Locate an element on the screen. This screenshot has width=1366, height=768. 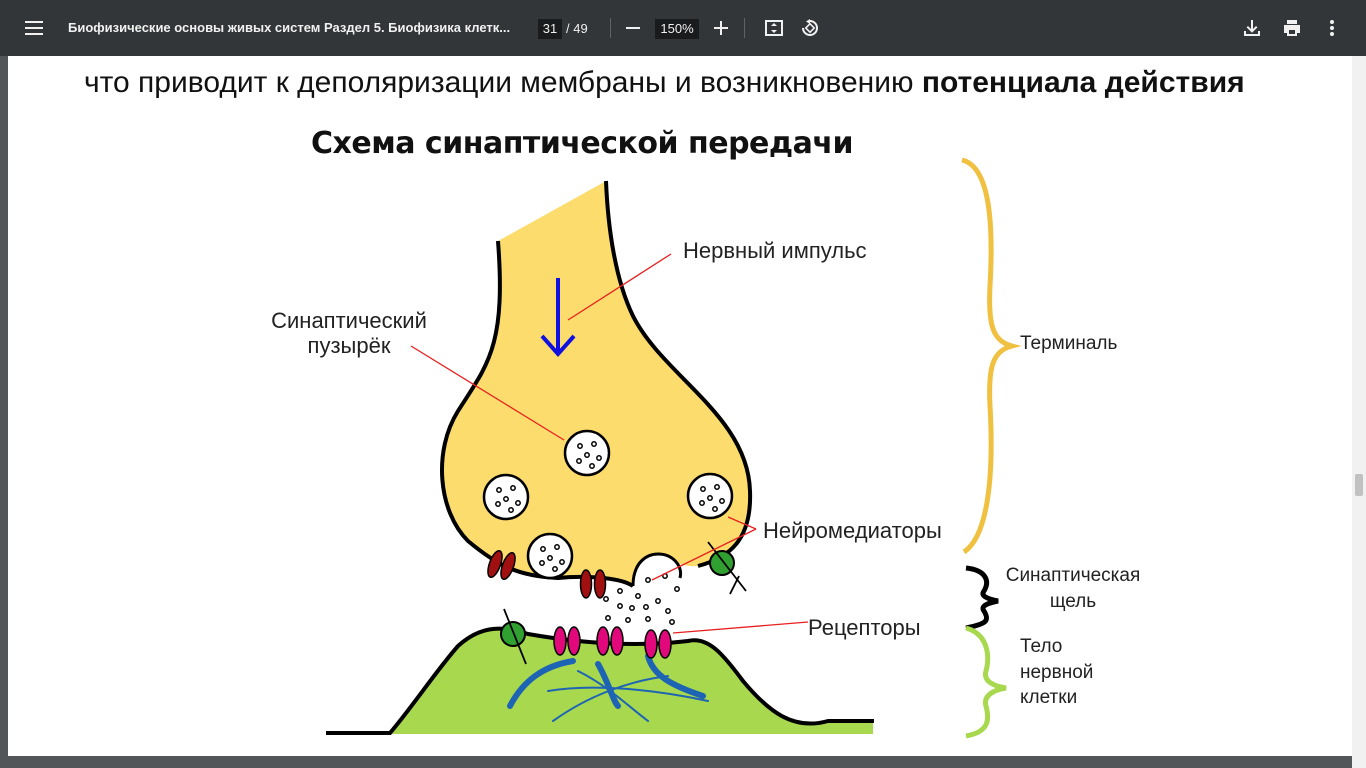
scrollbar-thumb is located at coordinates (1359, 485).